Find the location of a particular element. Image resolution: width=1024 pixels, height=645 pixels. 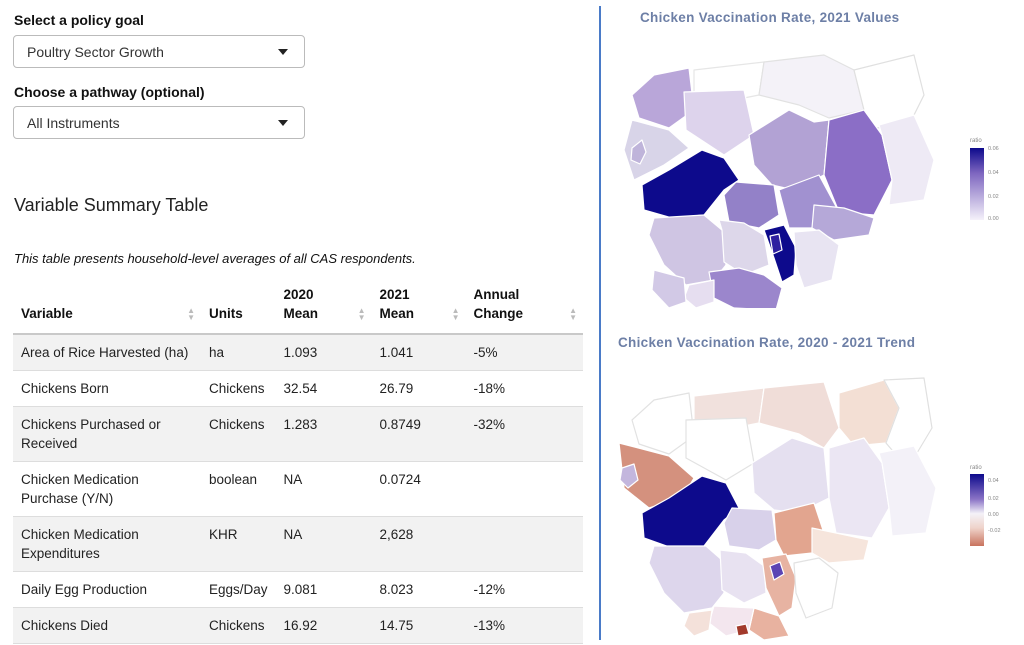

column-header-units: Units is located at coordinates (226, 313).